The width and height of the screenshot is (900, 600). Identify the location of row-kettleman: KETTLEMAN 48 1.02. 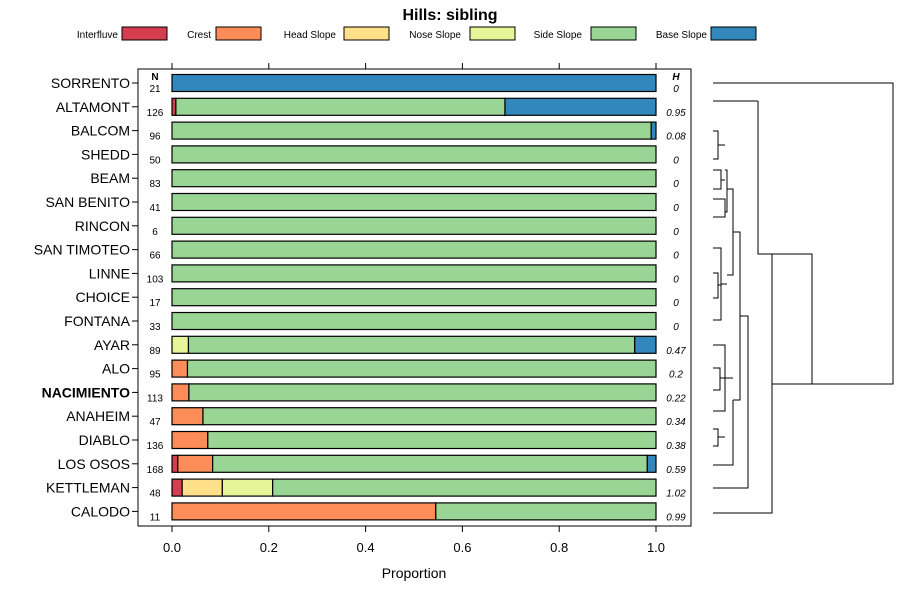
(366, 489).